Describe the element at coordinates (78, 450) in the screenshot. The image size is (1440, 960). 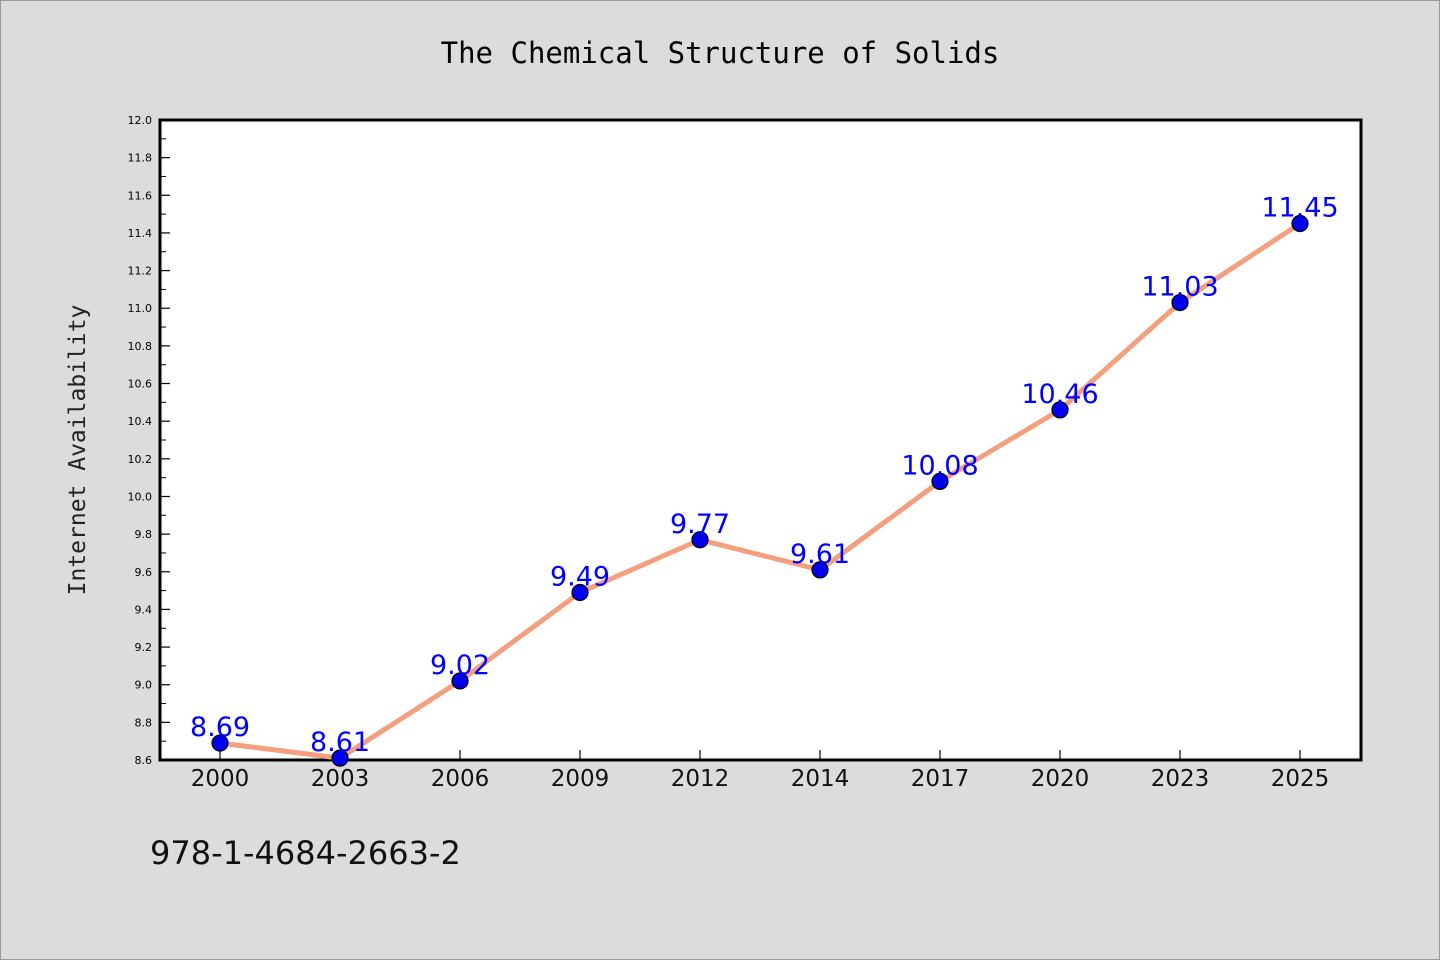
I see `y-axis-label: Internet Availability` at that location.